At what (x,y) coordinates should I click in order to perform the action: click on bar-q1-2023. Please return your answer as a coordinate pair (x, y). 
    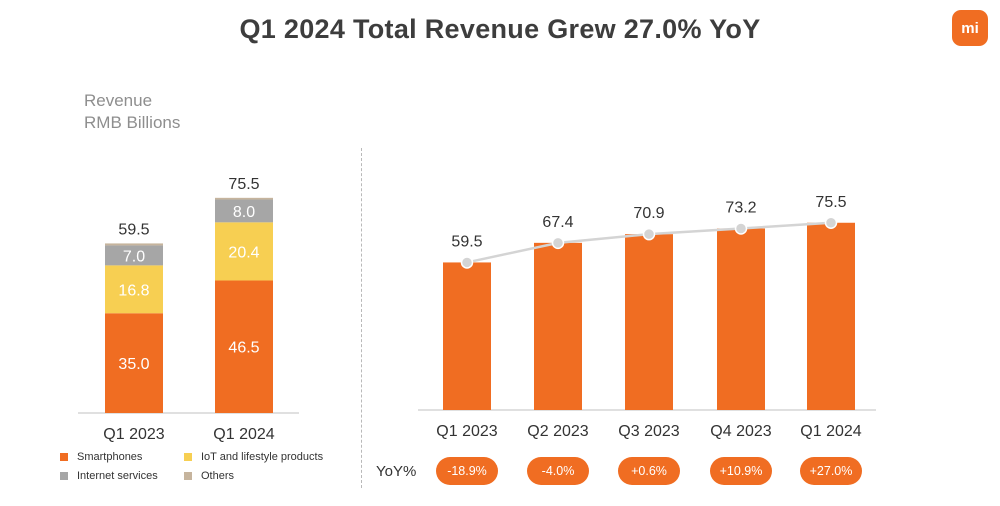
    Looking at the image, I should click on (467, 336).